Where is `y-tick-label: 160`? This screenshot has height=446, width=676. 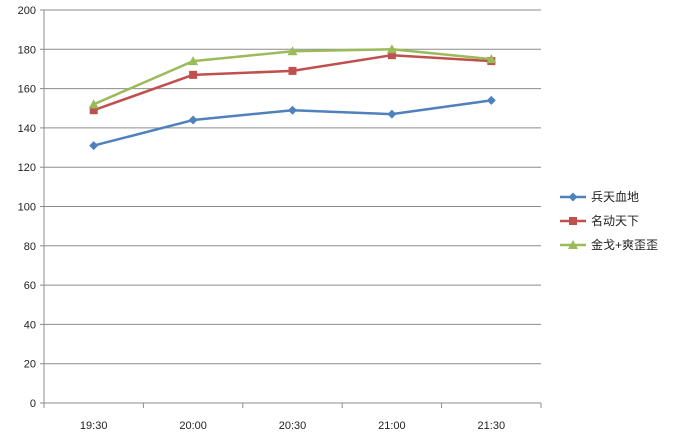
y-tick-label: 160 is located at coordinates (27, 90).